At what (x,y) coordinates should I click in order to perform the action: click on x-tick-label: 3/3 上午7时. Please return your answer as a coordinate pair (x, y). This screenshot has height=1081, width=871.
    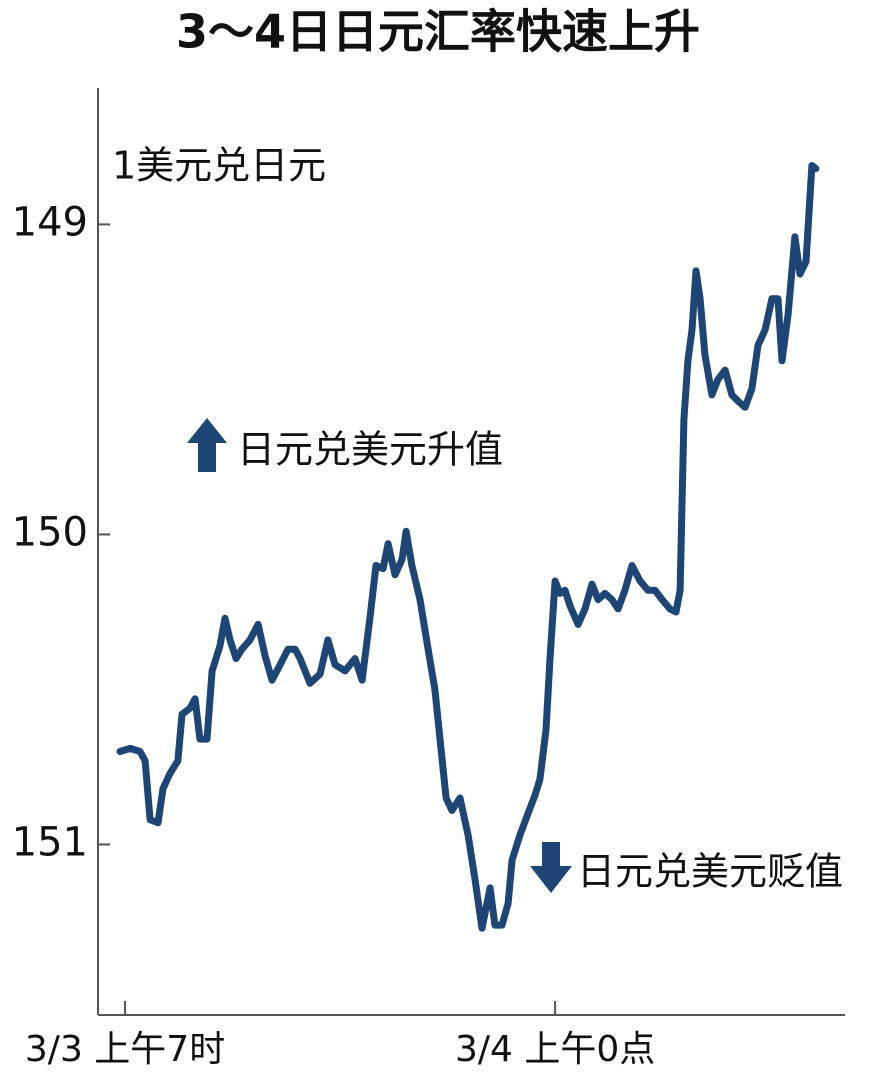
    Looking at the image, I should click on (125, 1049).